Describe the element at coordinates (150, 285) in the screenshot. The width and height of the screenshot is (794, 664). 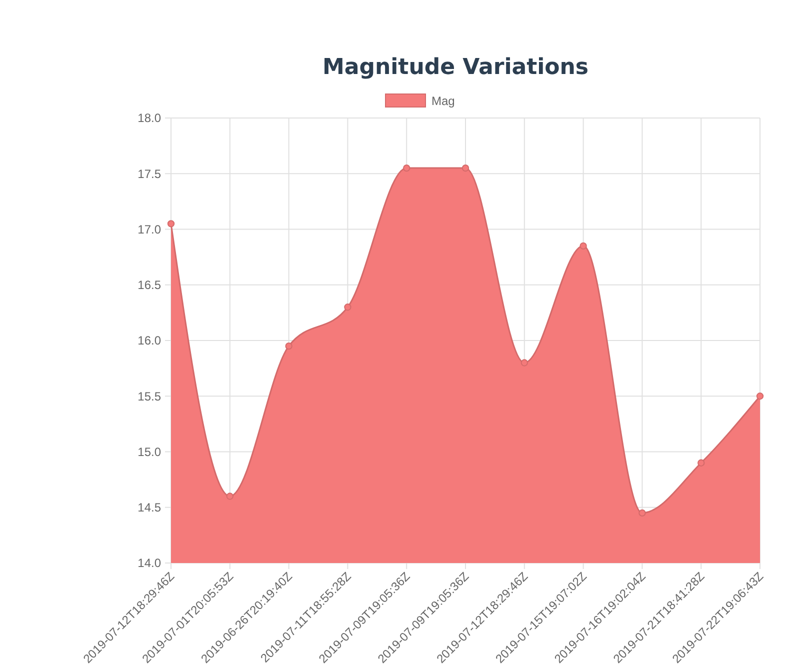
I see `y-tick-label: 16.5` at that location.